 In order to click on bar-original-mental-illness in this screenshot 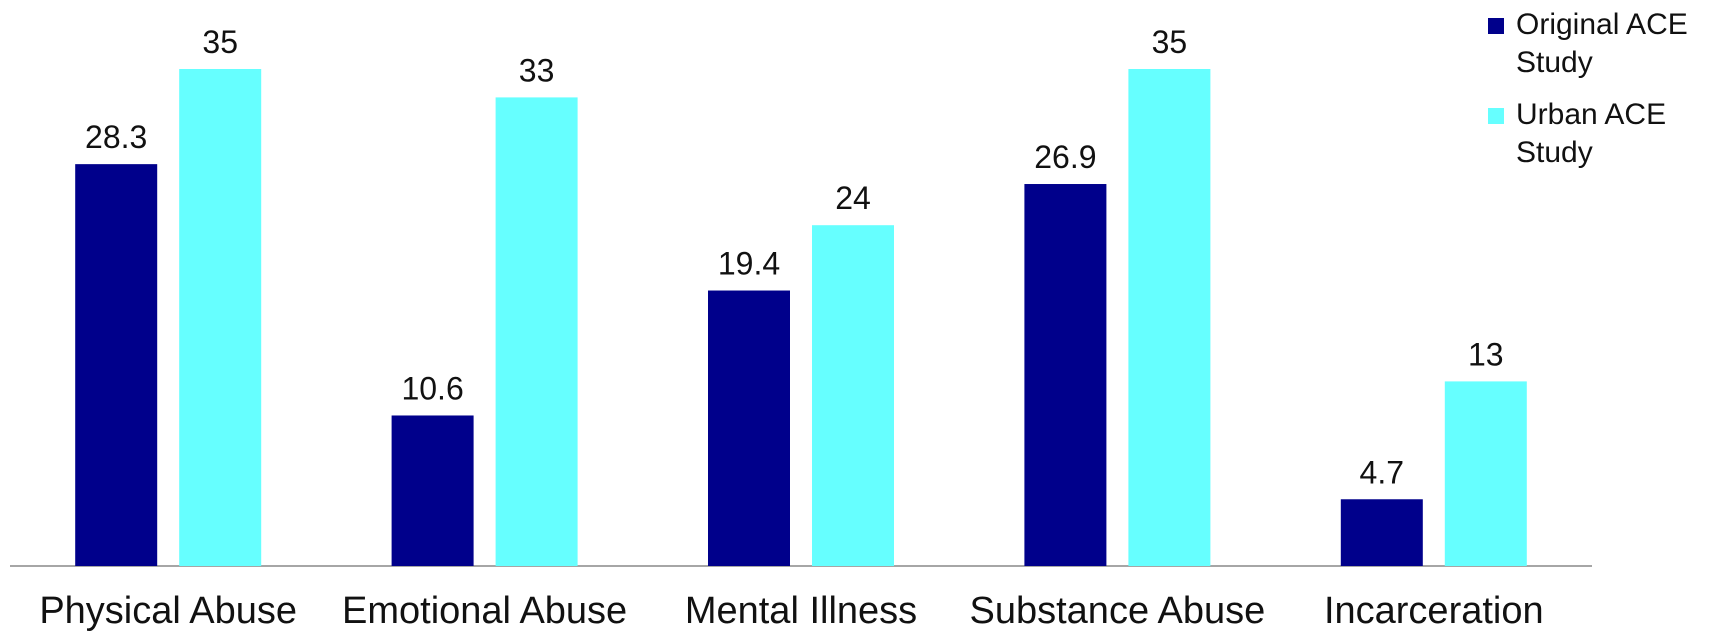, I will do `click(749, 428)`.